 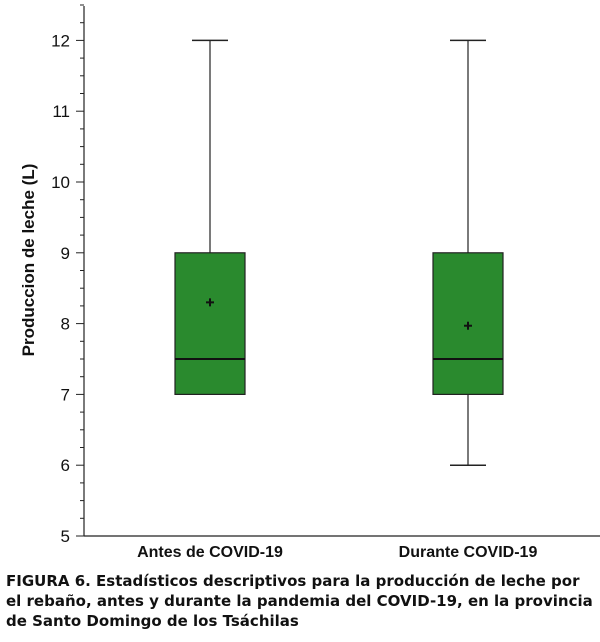 What do you see at coordinates (65, 324) in the screenshot?
I see `y-tick-label: 8` at bounding box center [65, 324].